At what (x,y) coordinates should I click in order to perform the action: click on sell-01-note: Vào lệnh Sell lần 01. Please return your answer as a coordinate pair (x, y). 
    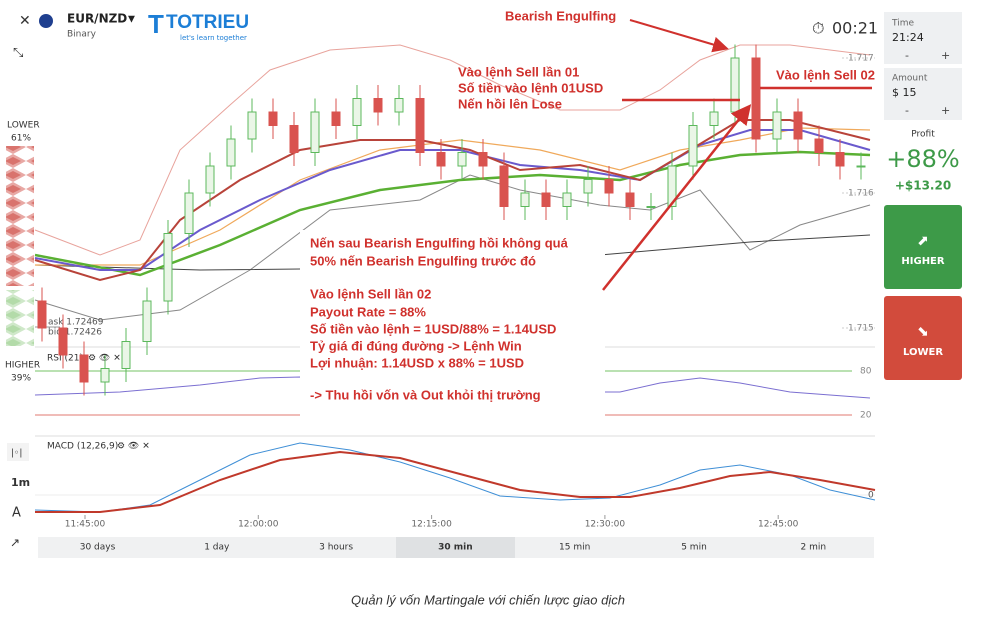
    Looking at the image, I should click on (518, 71).